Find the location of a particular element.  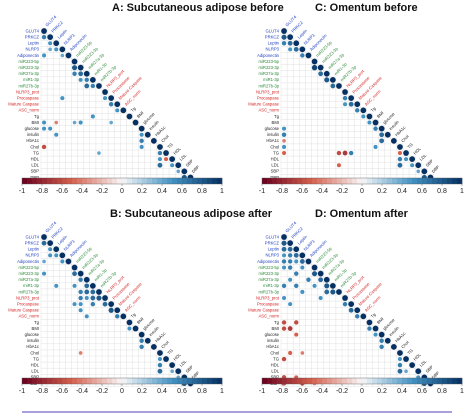

row-label: miR223-3p is located at coordinates (269, 67).